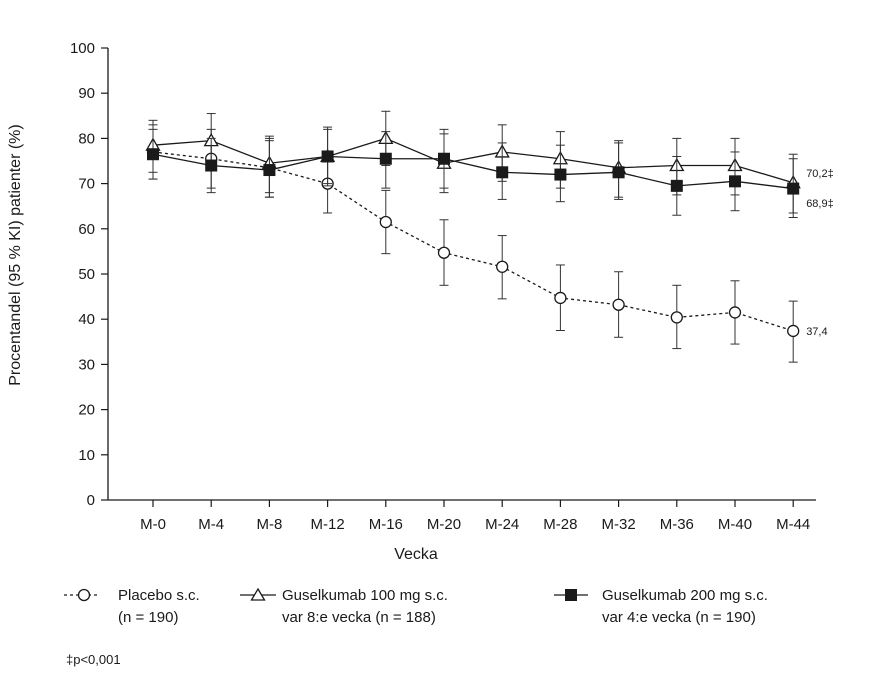 Image resolution: width=892 pixels, height=684 pixels. Describe the element at coordinates (86, 229) in the screenshot. I see `y-tick-label: 60` at that location.